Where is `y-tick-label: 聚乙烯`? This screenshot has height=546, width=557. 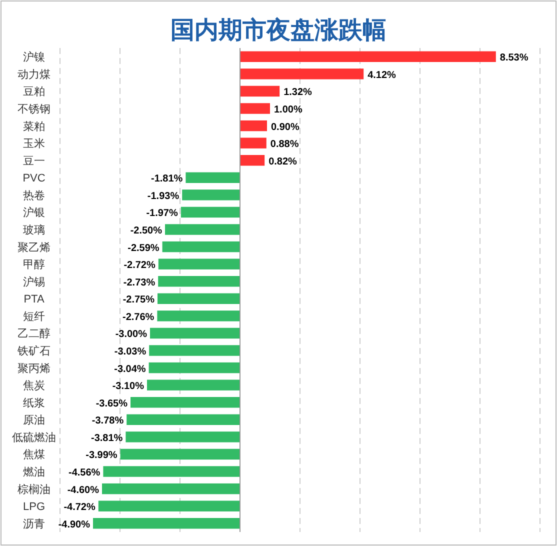 y-tick-label: 聚乙烯 is located at coordinates (34, 247).